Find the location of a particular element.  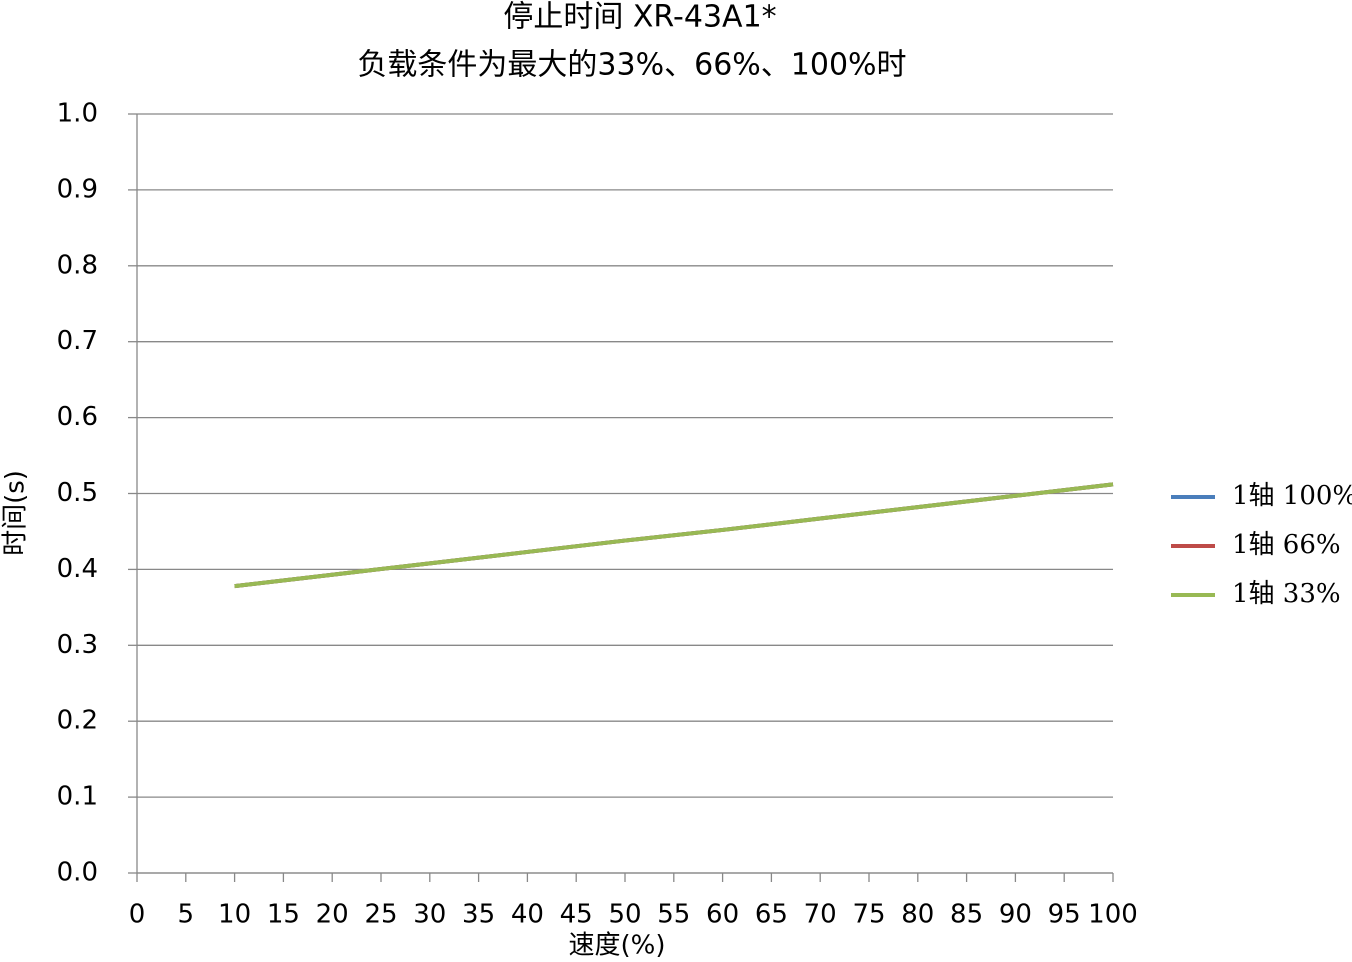

legend-label: 1轴 100% is located at coordinates (1292, 496).